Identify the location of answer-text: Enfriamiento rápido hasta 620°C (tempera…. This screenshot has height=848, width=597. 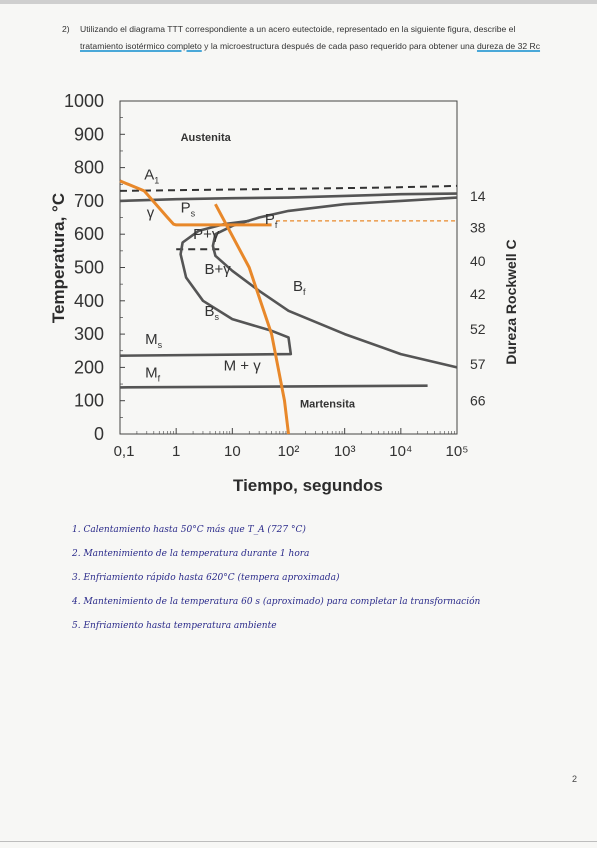
(211, 578).